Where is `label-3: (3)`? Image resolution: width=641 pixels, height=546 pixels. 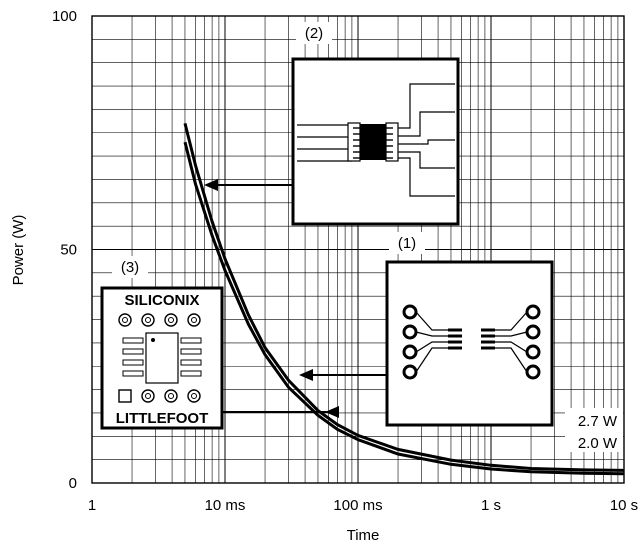 label-3: (3) is located at coordinates (130, 267).